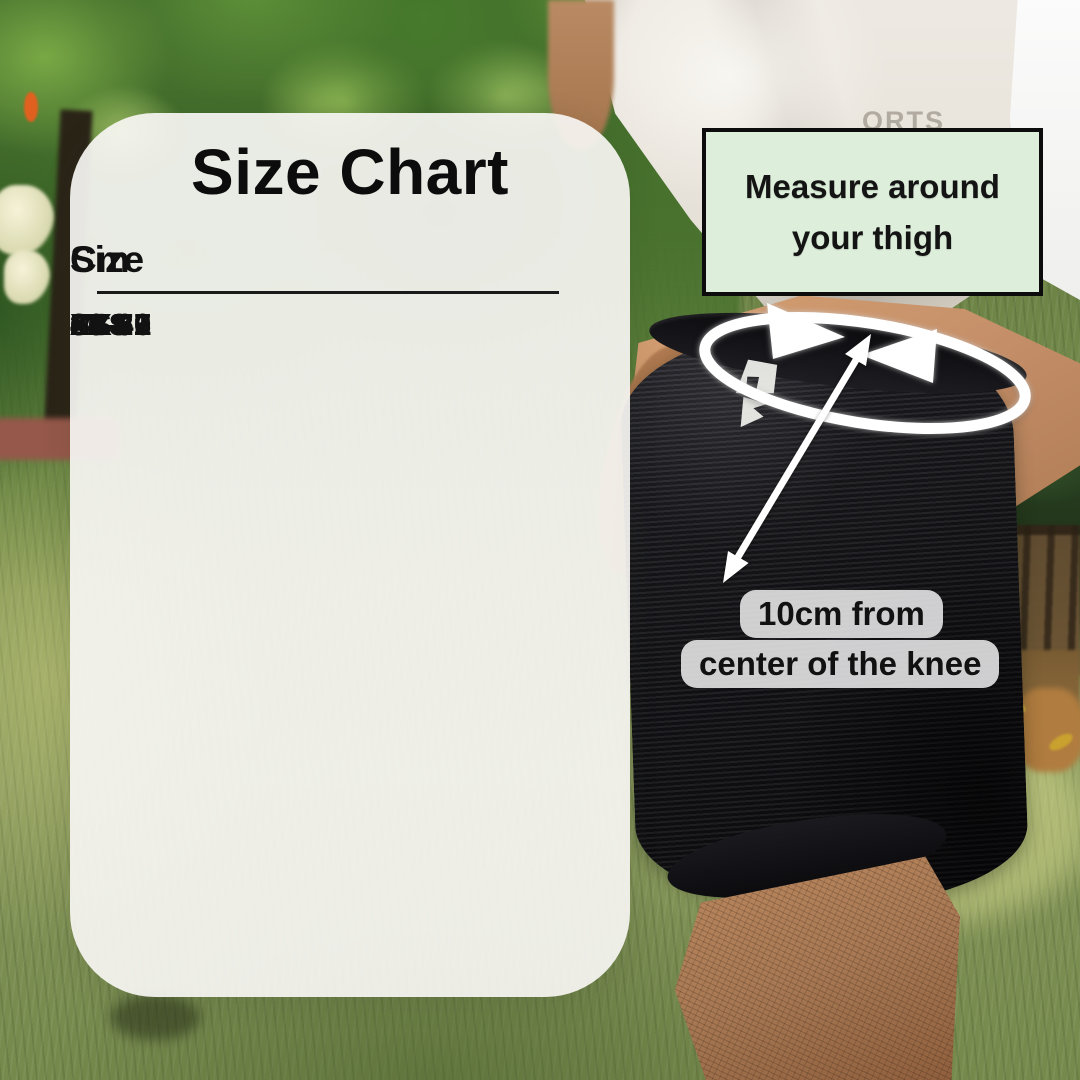 Image resolution: width=1080 pixels, height=1080 pixels. I want to click on column-header-cm: Cm, so click(100, 259).